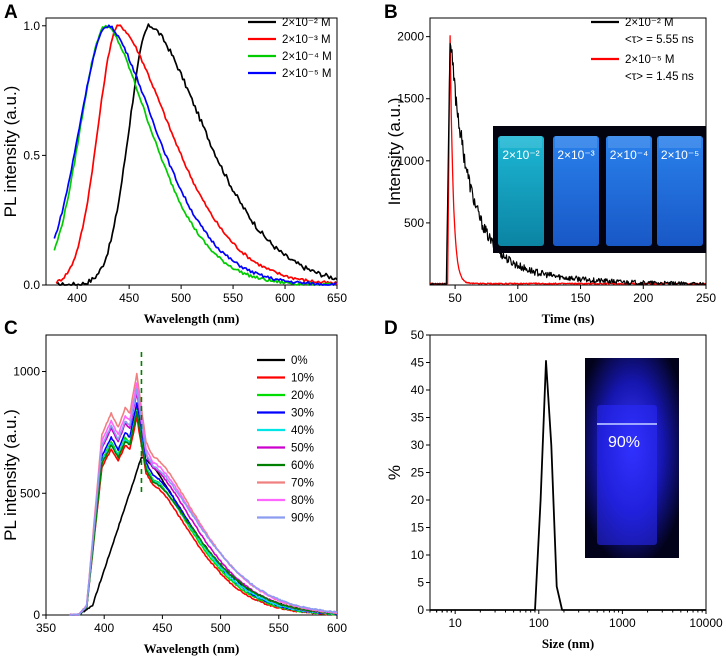 The width and height of the screenshot is (726, 662). What do you see at coordinates (643, 298) in the screenshot?
I see `x-tick-label: 200` at bounding box center [643, 298].